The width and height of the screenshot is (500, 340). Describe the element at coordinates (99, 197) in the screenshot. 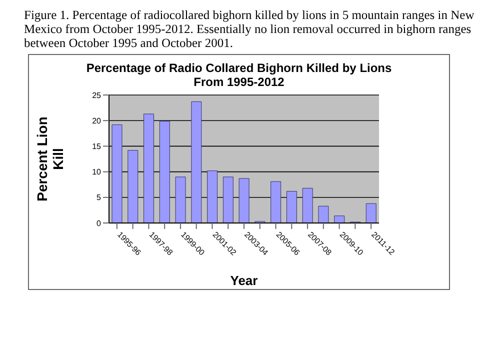

I see `y-tick-label: 5` at that location.